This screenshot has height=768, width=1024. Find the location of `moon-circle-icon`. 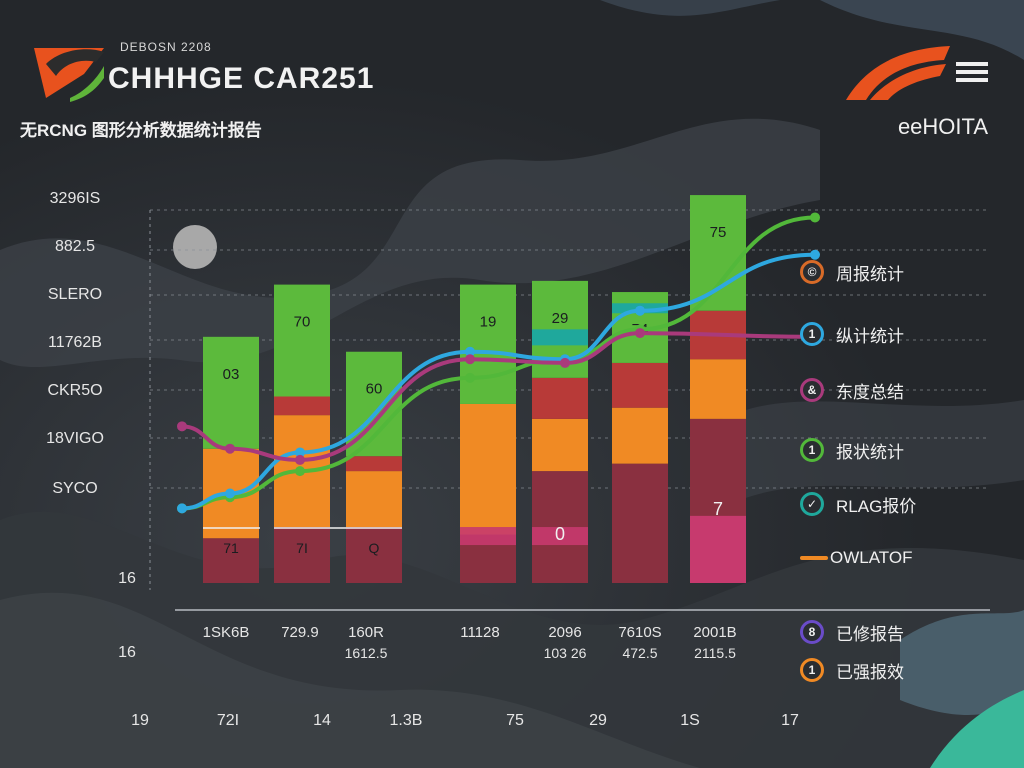

moon-circle-icon is located at coordinates (195, 247).